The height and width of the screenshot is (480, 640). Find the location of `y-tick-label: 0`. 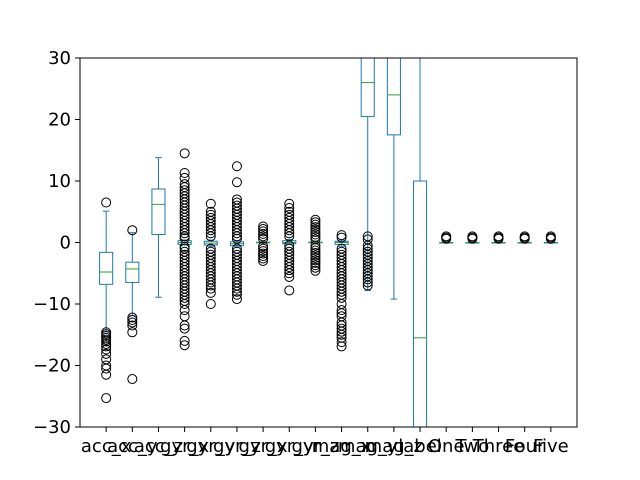

y-tick-label: 0 is located at coordinates (65, 243).